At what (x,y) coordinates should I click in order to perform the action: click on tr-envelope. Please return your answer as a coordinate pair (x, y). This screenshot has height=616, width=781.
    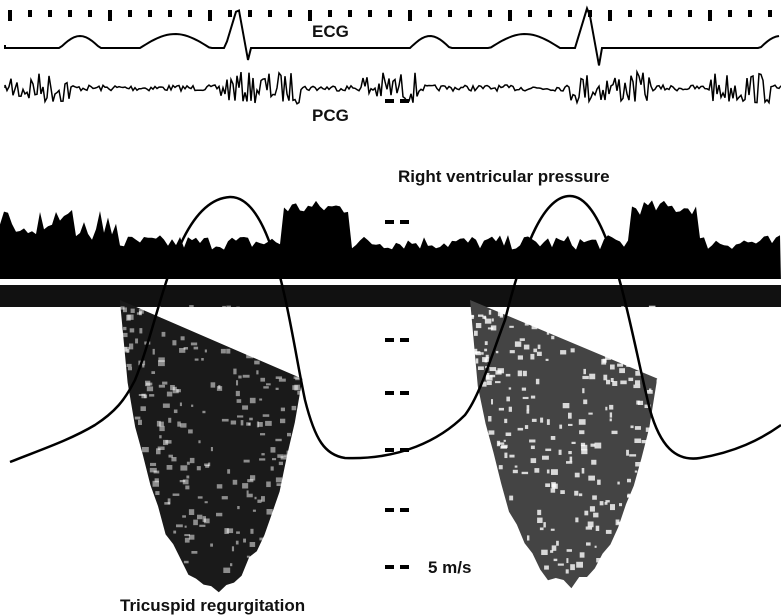
    Looking at the image, I should click on (564, 444).